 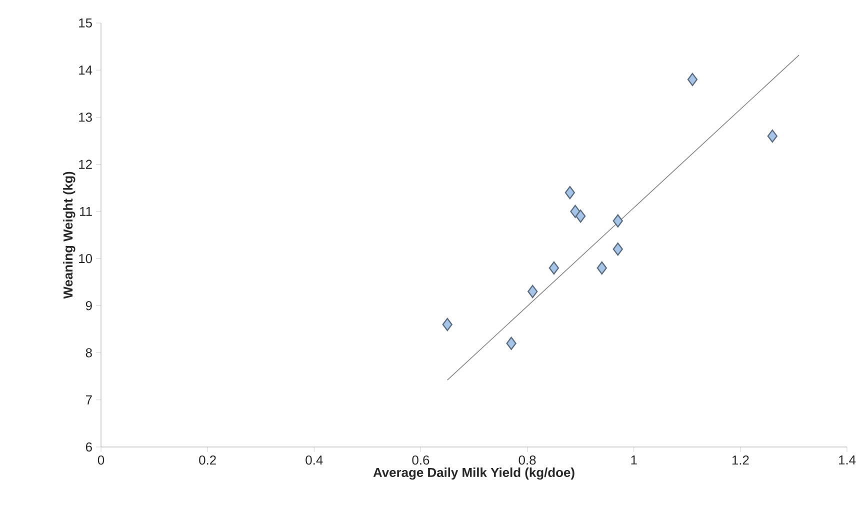 What do you see at coordinates (740, 460) in the screenshot?
I see `x-tick-label: 1.2` at bounding box center [740, 460].